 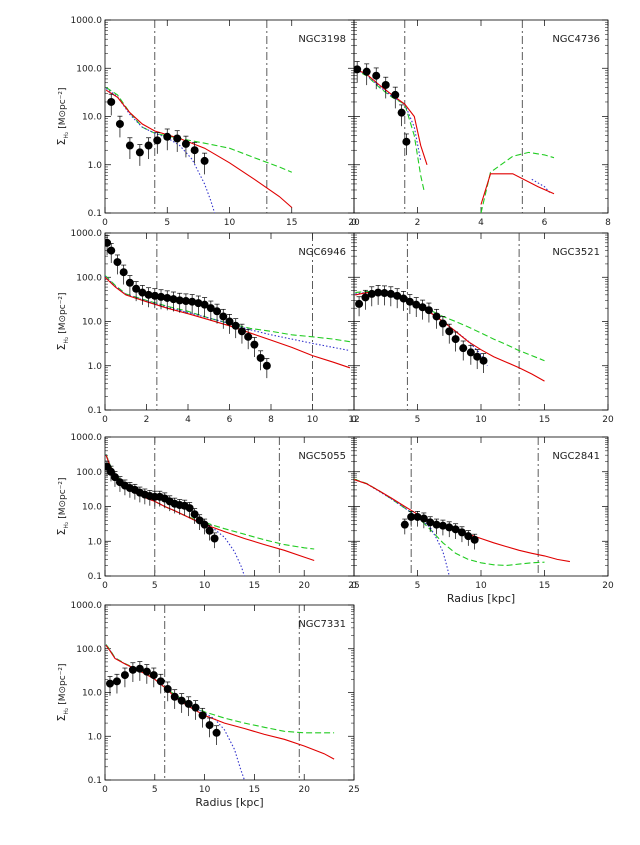 What do you see at coordinates (545, 223) in the screenshot?
I see `x-tick-label: 6` at bounding box center [545, 223].